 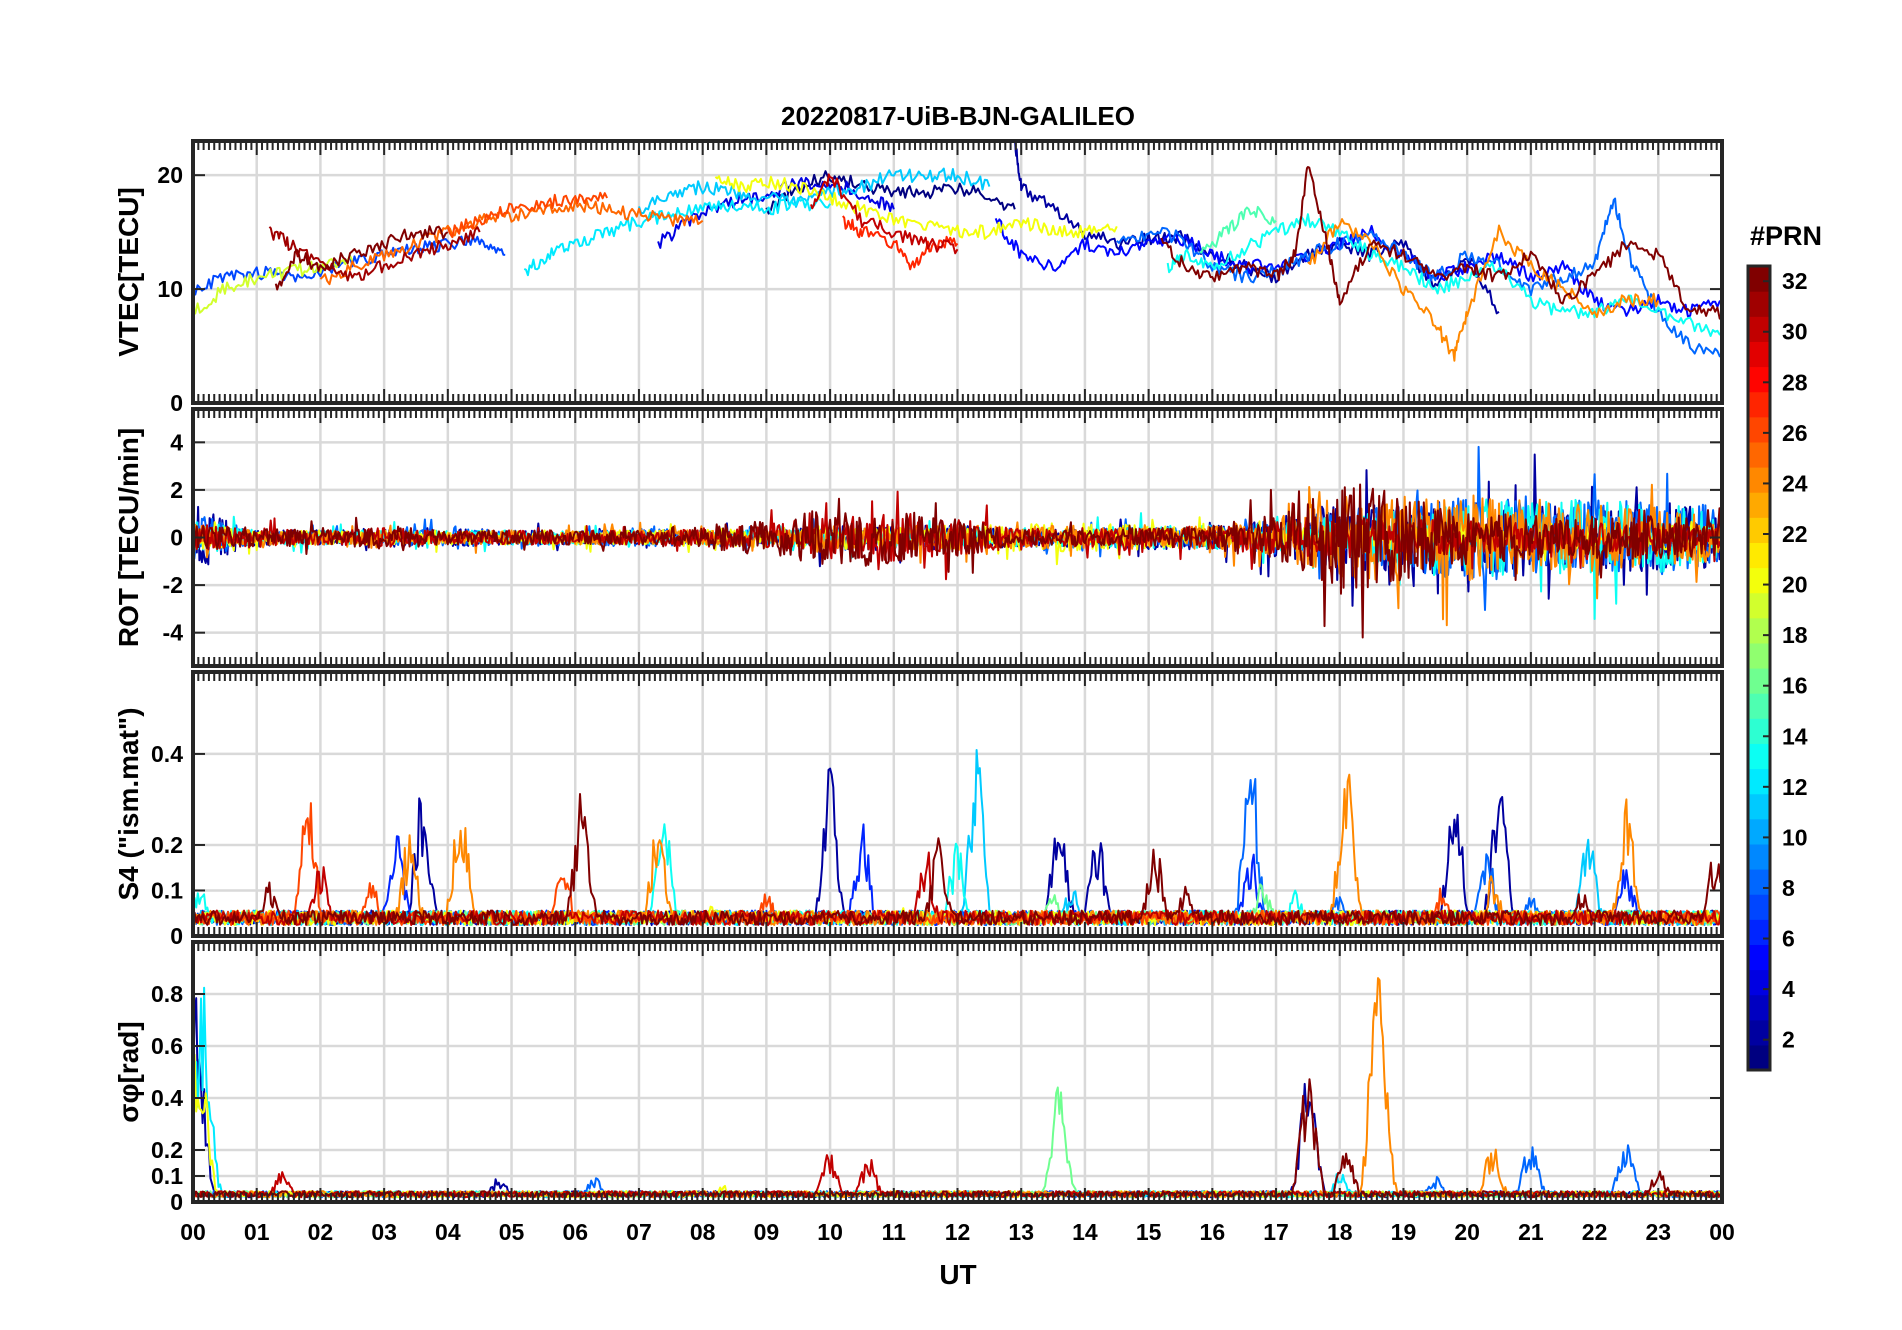 What do you see at coordinates (167, 1150) in the screenshot?
I see `sigma-y-tick-label: 0.2` at bounding box center [167, 1150].